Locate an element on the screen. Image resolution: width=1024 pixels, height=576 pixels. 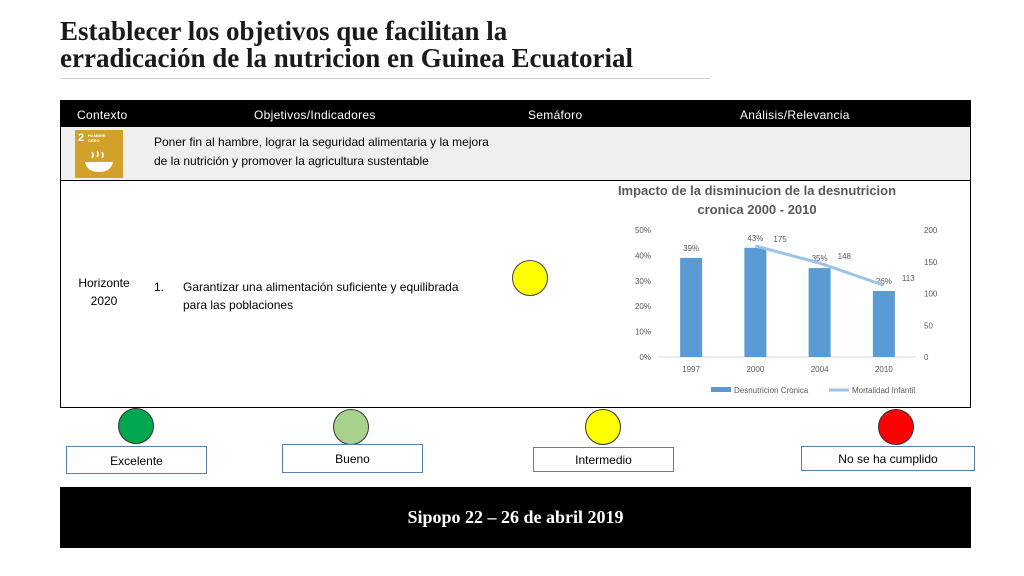
x-tick-label: 2004 is located at coordinates (820, 369).